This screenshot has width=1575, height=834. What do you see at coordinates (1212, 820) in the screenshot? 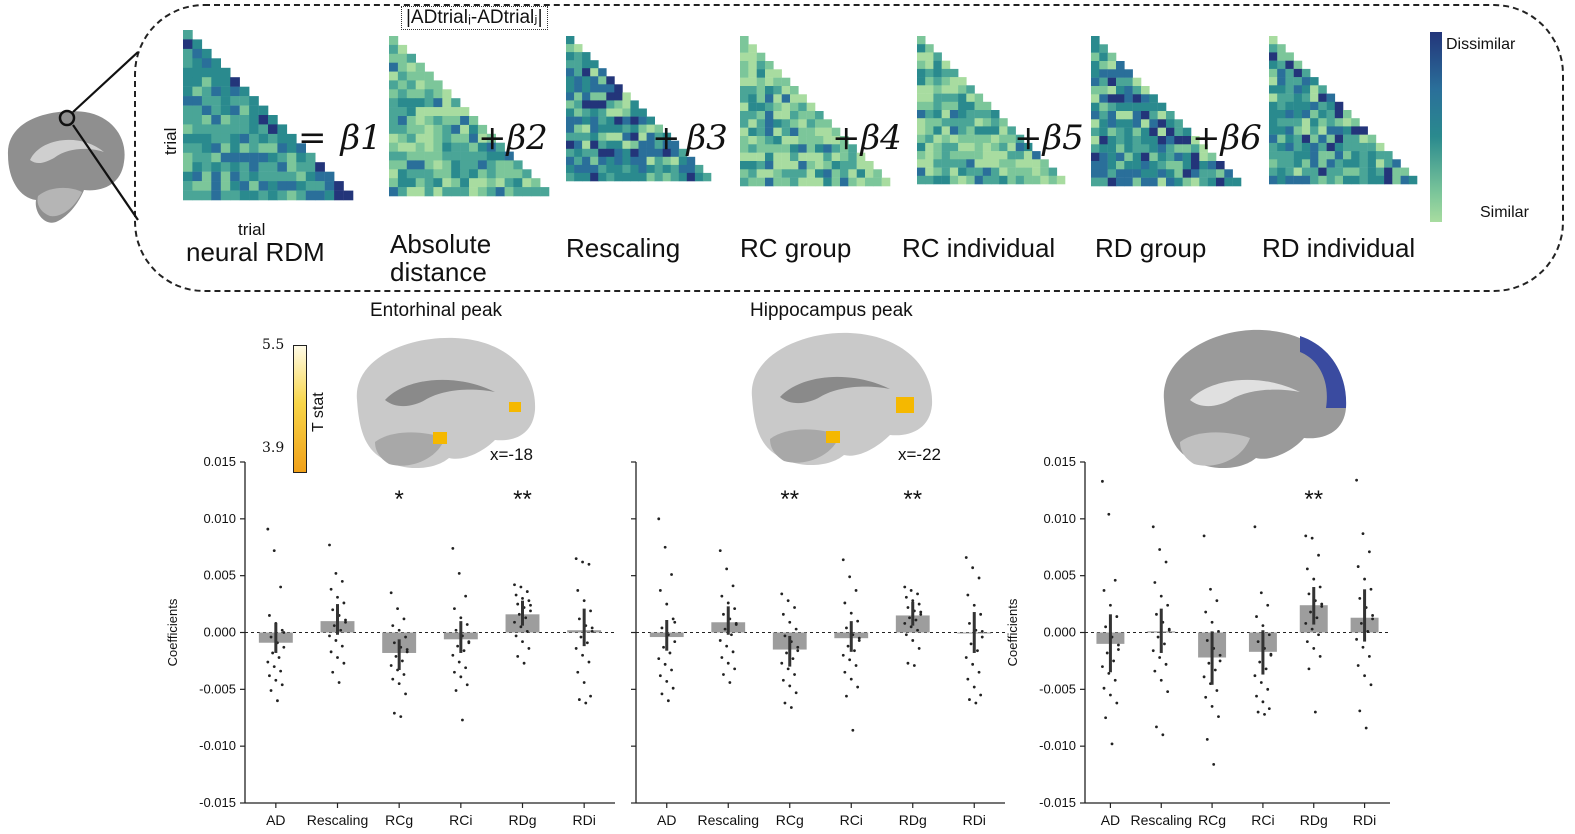
I see `x-tick-label: RCg` at bounding box center [1212, 820].